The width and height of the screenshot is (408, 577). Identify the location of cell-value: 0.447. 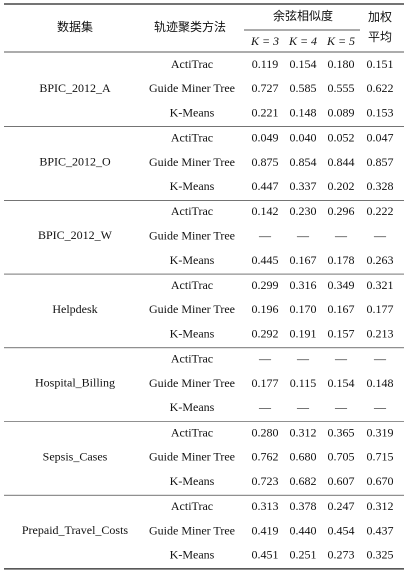
(265, 186).